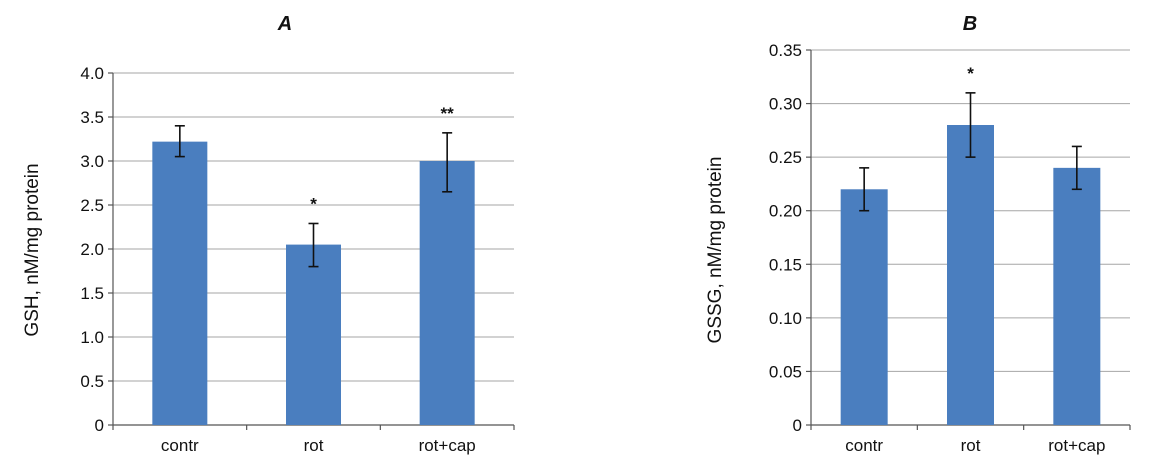  Describe the element at coordinates (785, 50) in the screenshot. I see `y-tick-label: 0.35` at that location.